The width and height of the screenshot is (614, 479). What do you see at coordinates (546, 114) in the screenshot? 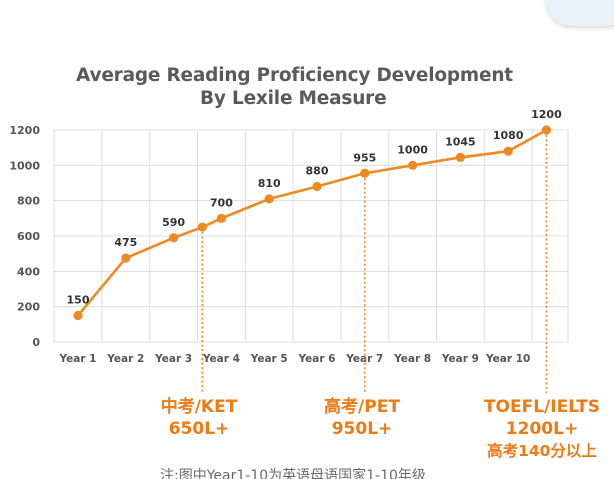
I see `data-label: 1200` at bounding box center [546, 114].